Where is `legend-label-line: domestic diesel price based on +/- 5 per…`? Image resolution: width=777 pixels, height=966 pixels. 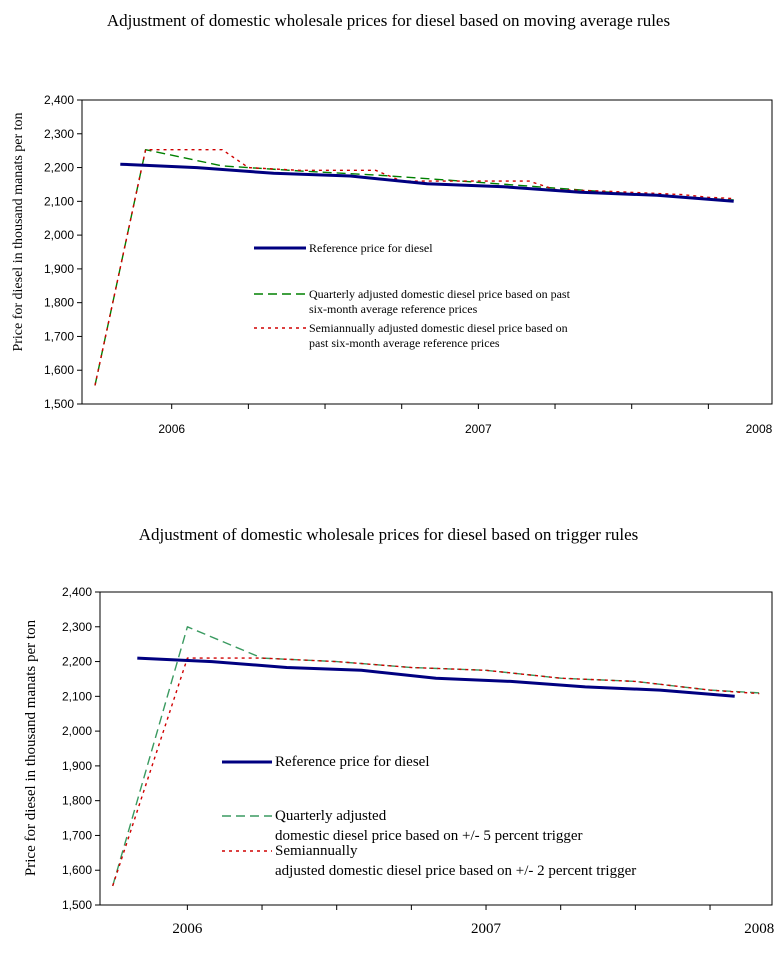
legend-label-line: domestic diesel price based on +/- 5 per… is located at coordinates (429, 836).